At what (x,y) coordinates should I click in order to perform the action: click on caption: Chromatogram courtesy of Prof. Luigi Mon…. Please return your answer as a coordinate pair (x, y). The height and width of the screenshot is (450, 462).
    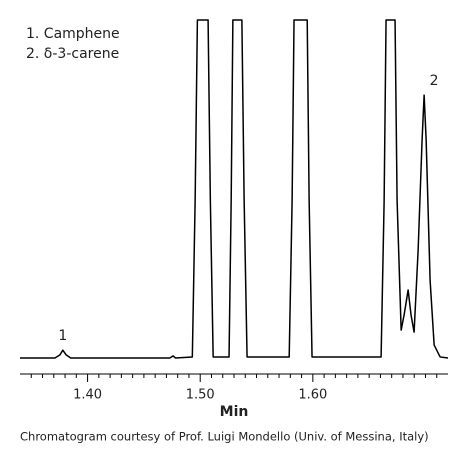
    Looking at the image, I should click on (224, 437).